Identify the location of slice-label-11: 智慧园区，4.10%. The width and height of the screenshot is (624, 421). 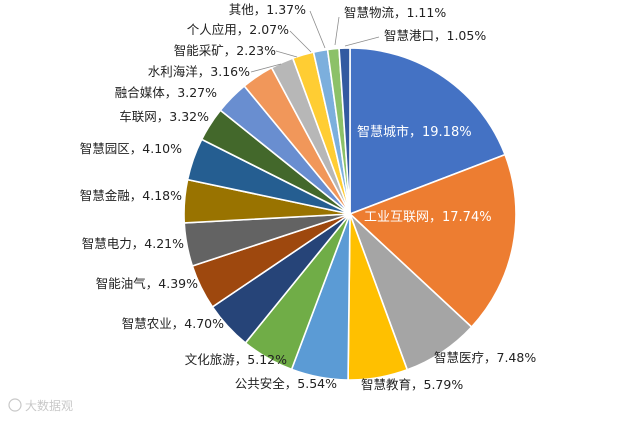
(131, 148).